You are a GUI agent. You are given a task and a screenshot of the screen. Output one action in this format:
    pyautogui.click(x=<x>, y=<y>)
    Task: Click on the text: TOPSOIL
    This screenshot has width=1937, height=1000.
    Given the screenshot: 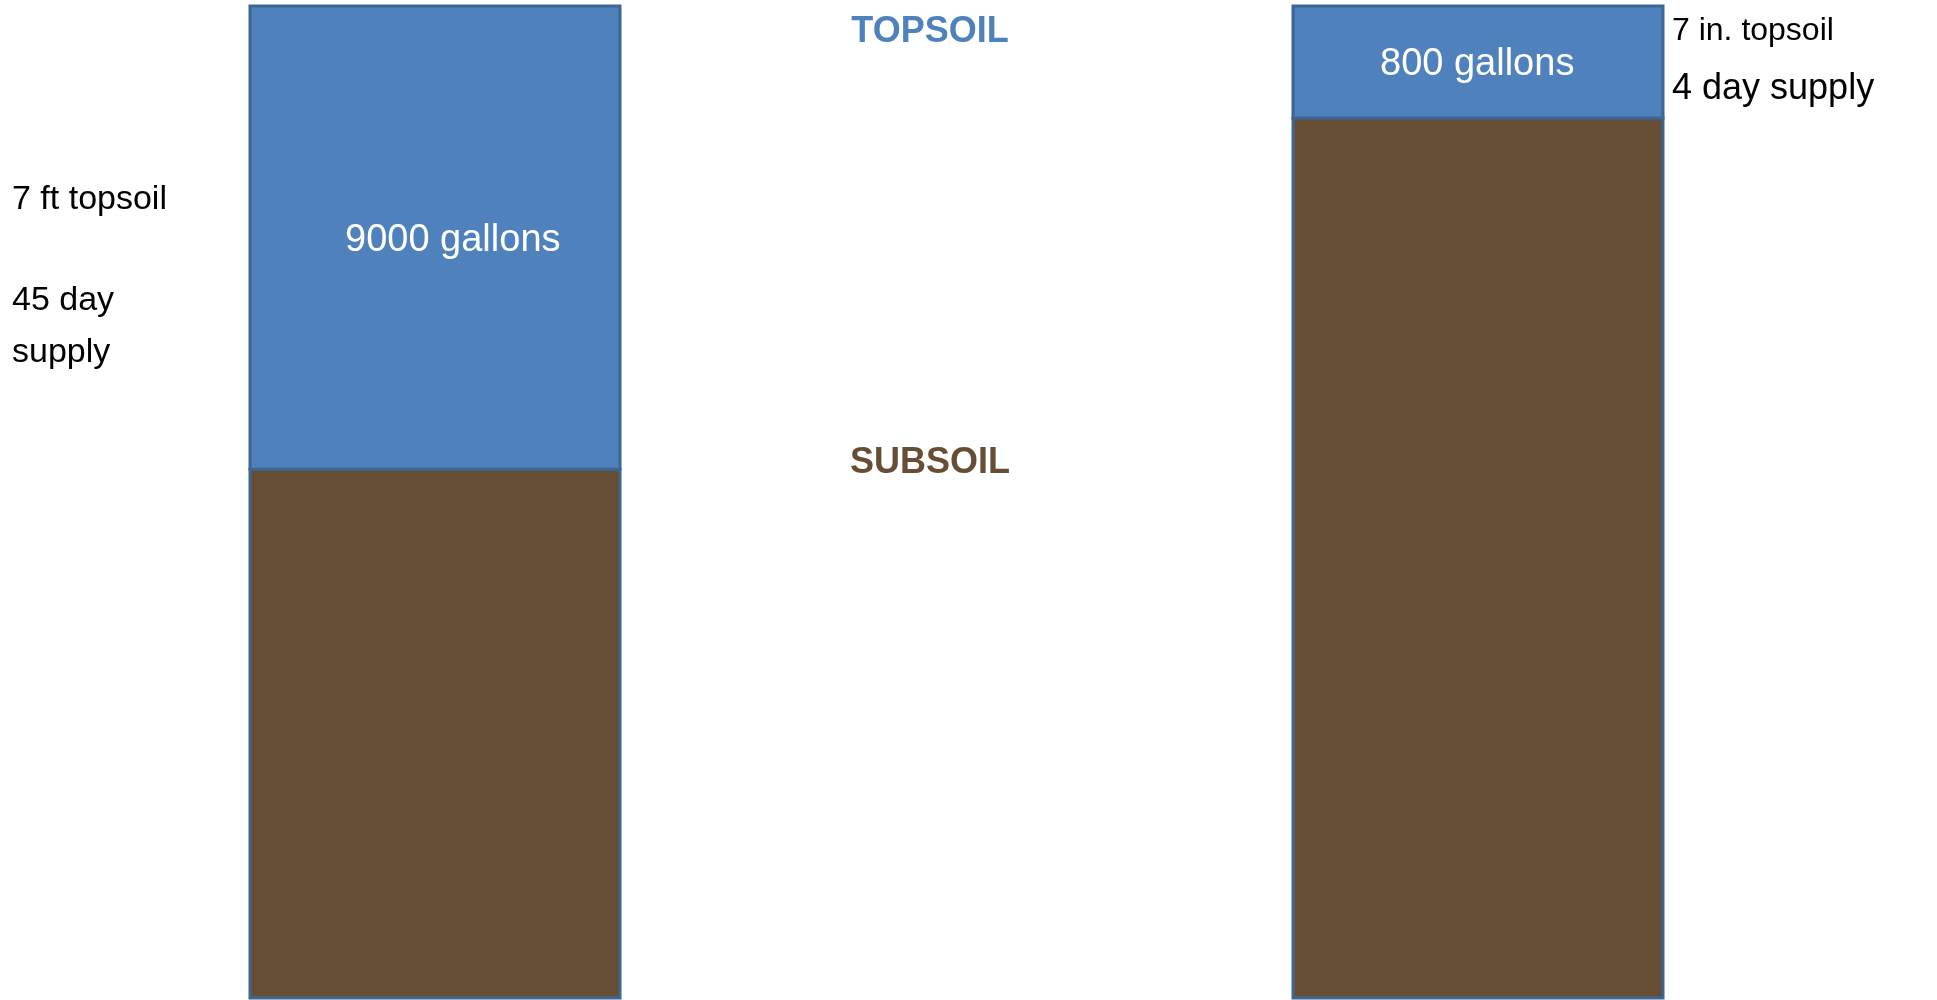 What is the action you would take?
    pyautogui.click(x=930, y=29)
    